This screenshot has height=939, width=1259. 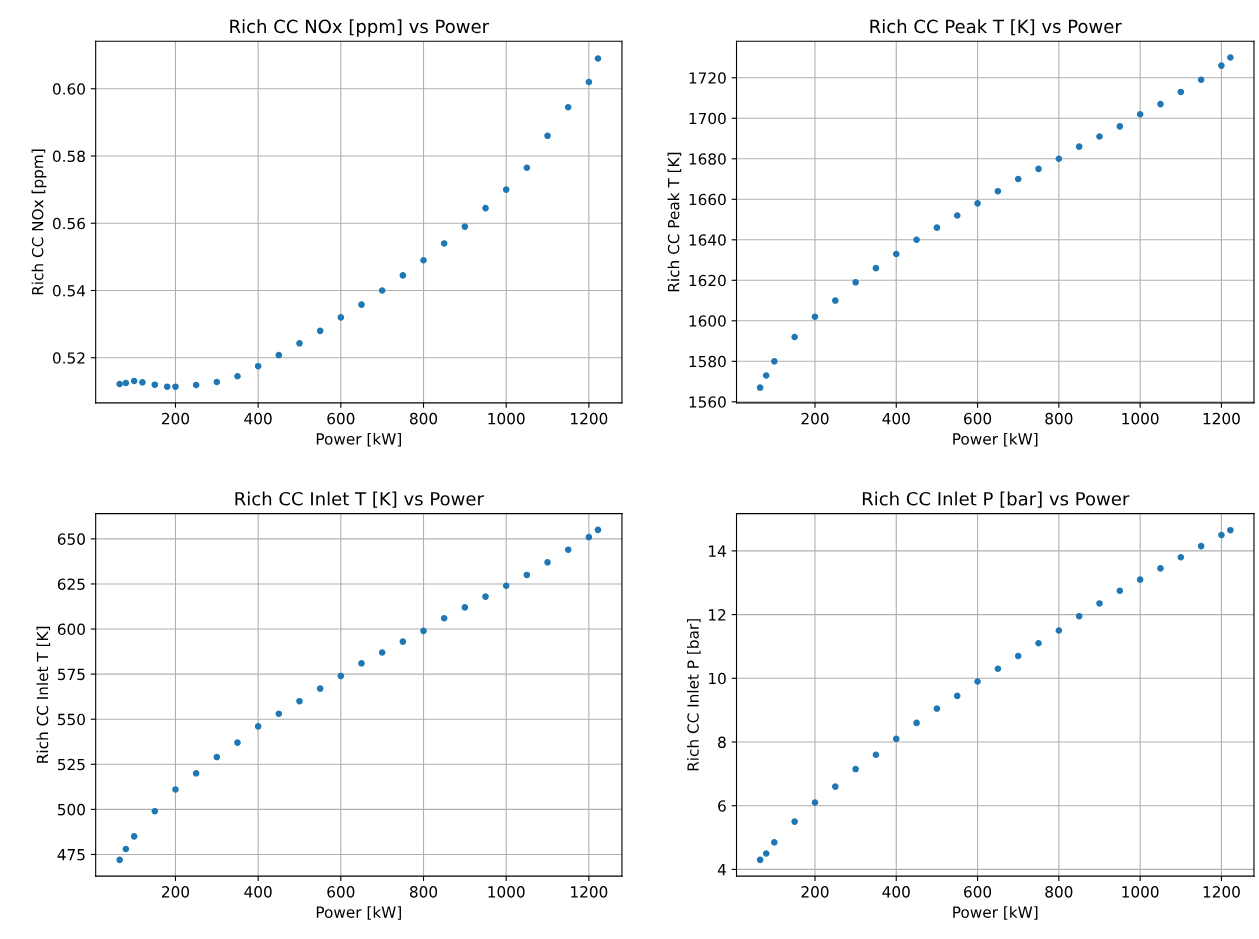 I want to click on y-tick-label: 0.52, so click(x=68, y=358).